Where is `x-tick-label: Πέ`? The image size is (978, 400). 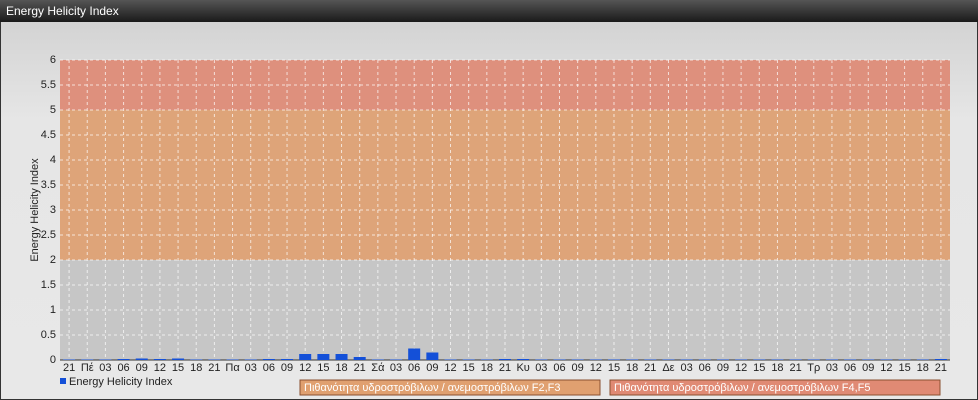
x-tick-label: Πέ is located at coordinates (87, 368).